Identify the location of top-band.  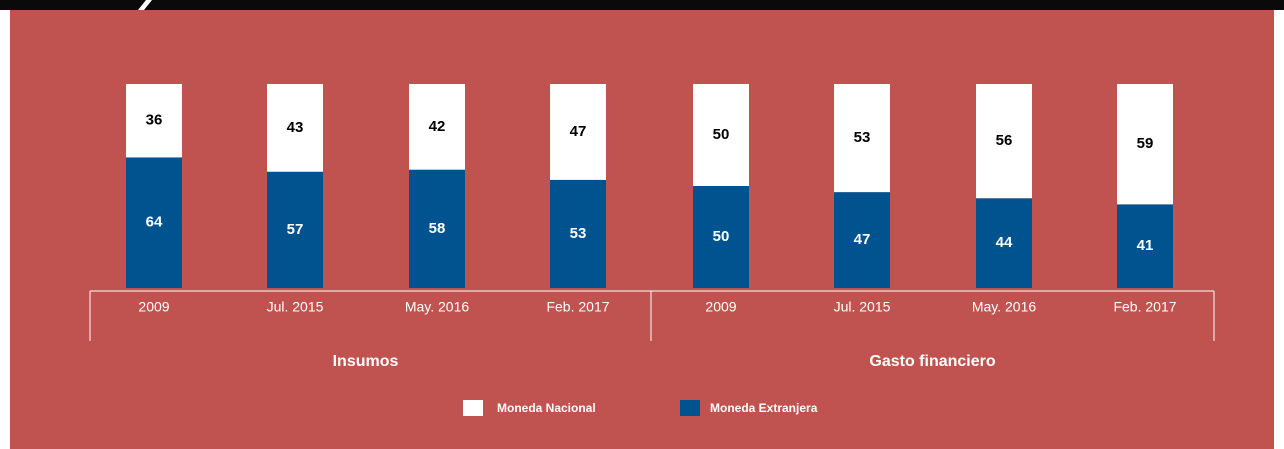
(642, 5).